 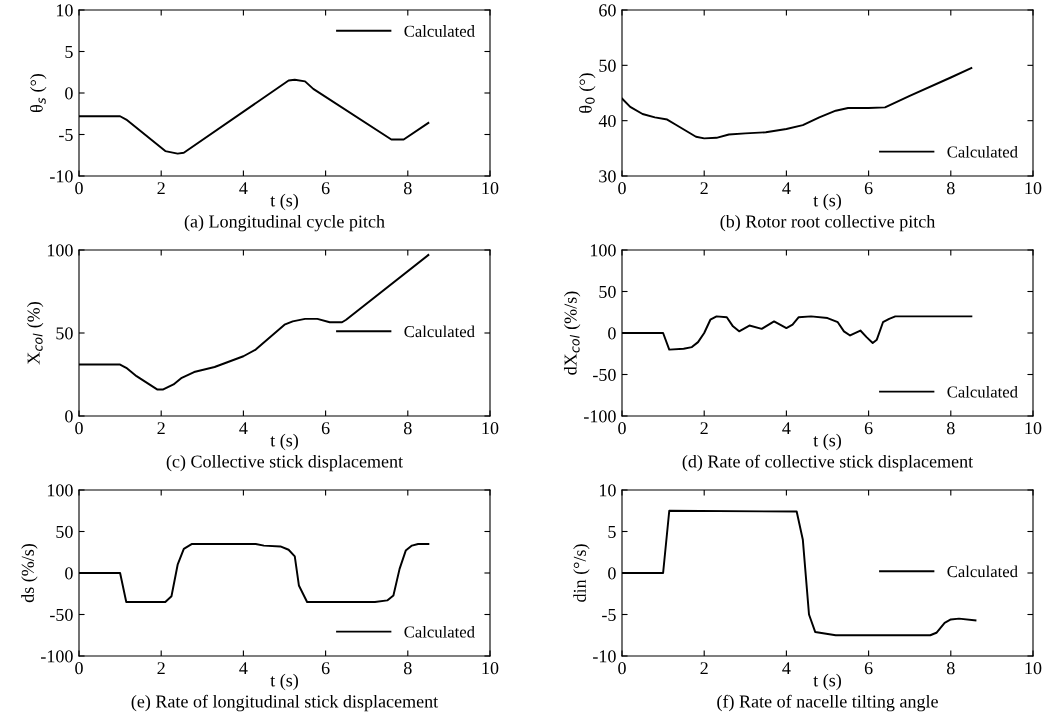 What do you see at coordinates (284, 463) in the screenshot?
I see `text: (c) Collective stick displacement` at bounding box center [284, 463].